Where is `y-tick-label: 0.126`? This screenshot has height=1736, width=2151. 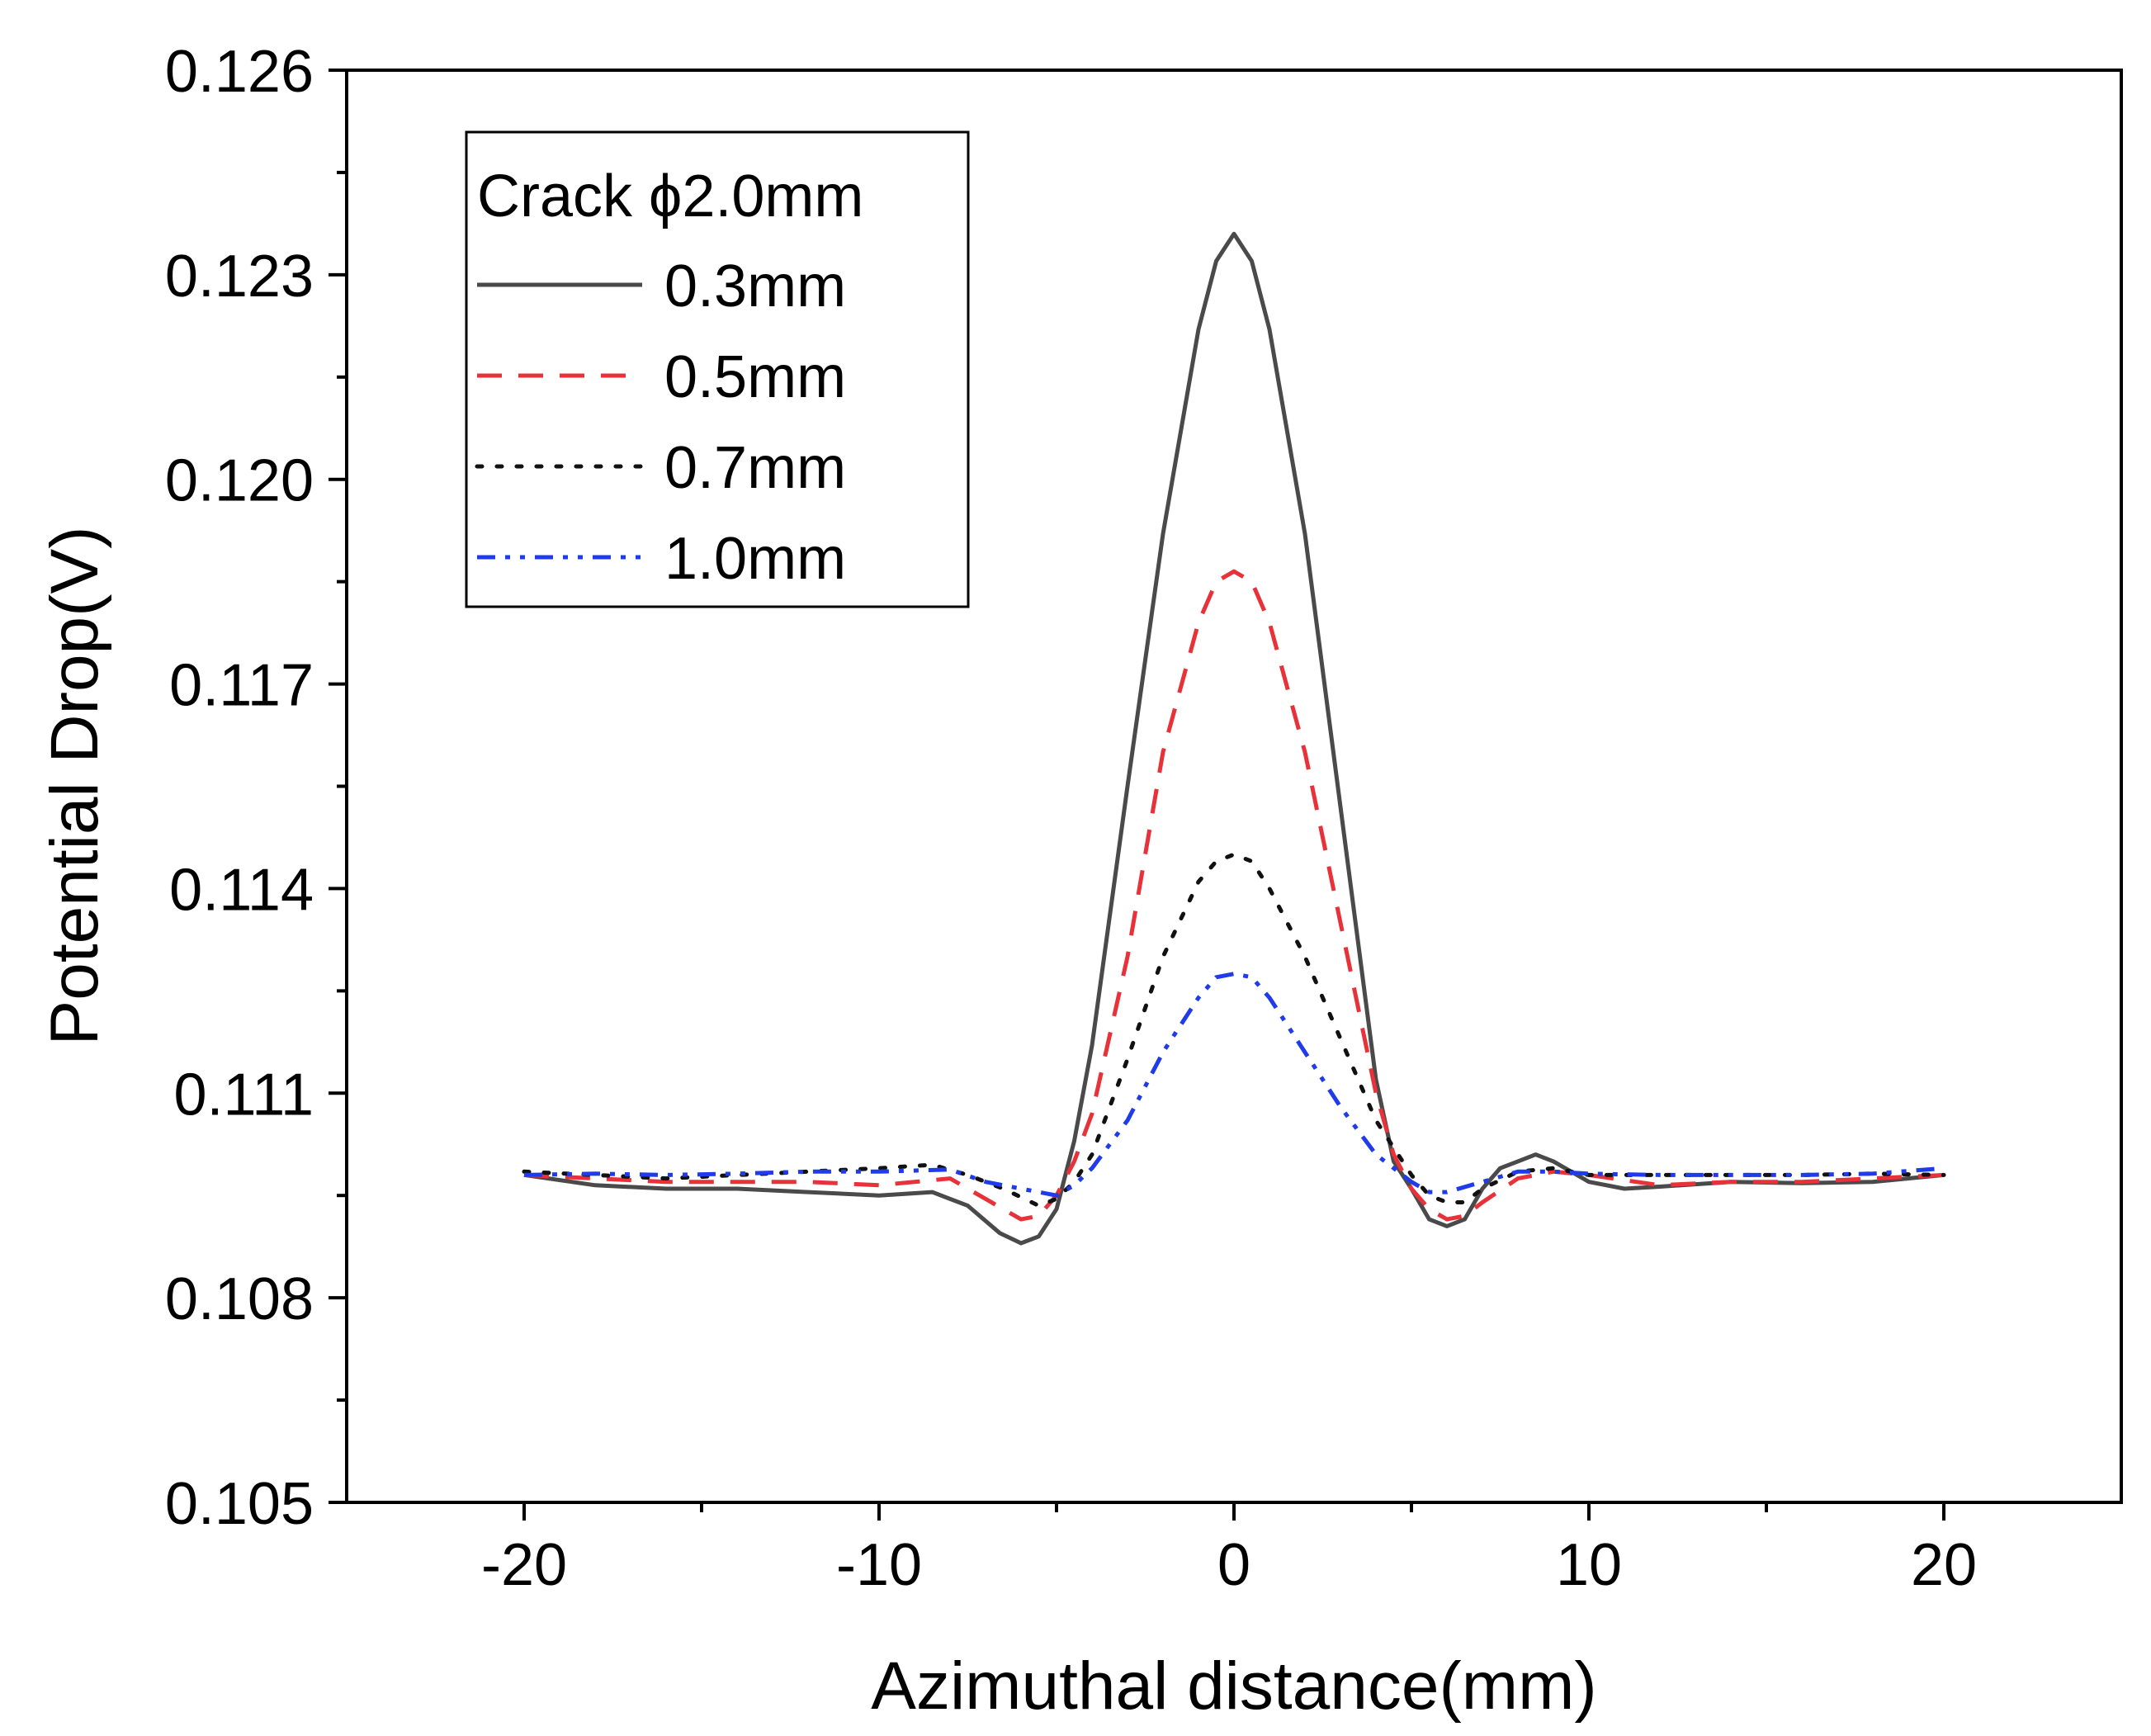
y-tick-label: 0.126 is located at coordinates (239, 72).